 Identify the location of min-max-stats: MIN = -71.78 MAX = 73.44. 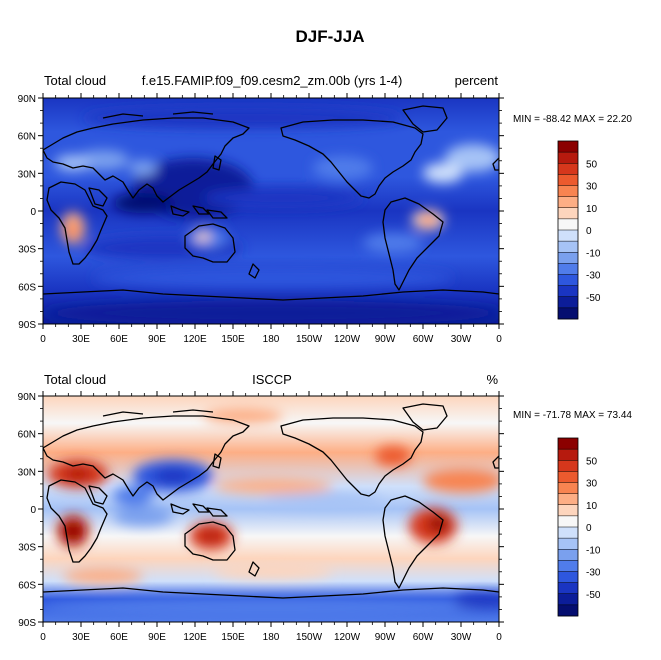
(572, 415).